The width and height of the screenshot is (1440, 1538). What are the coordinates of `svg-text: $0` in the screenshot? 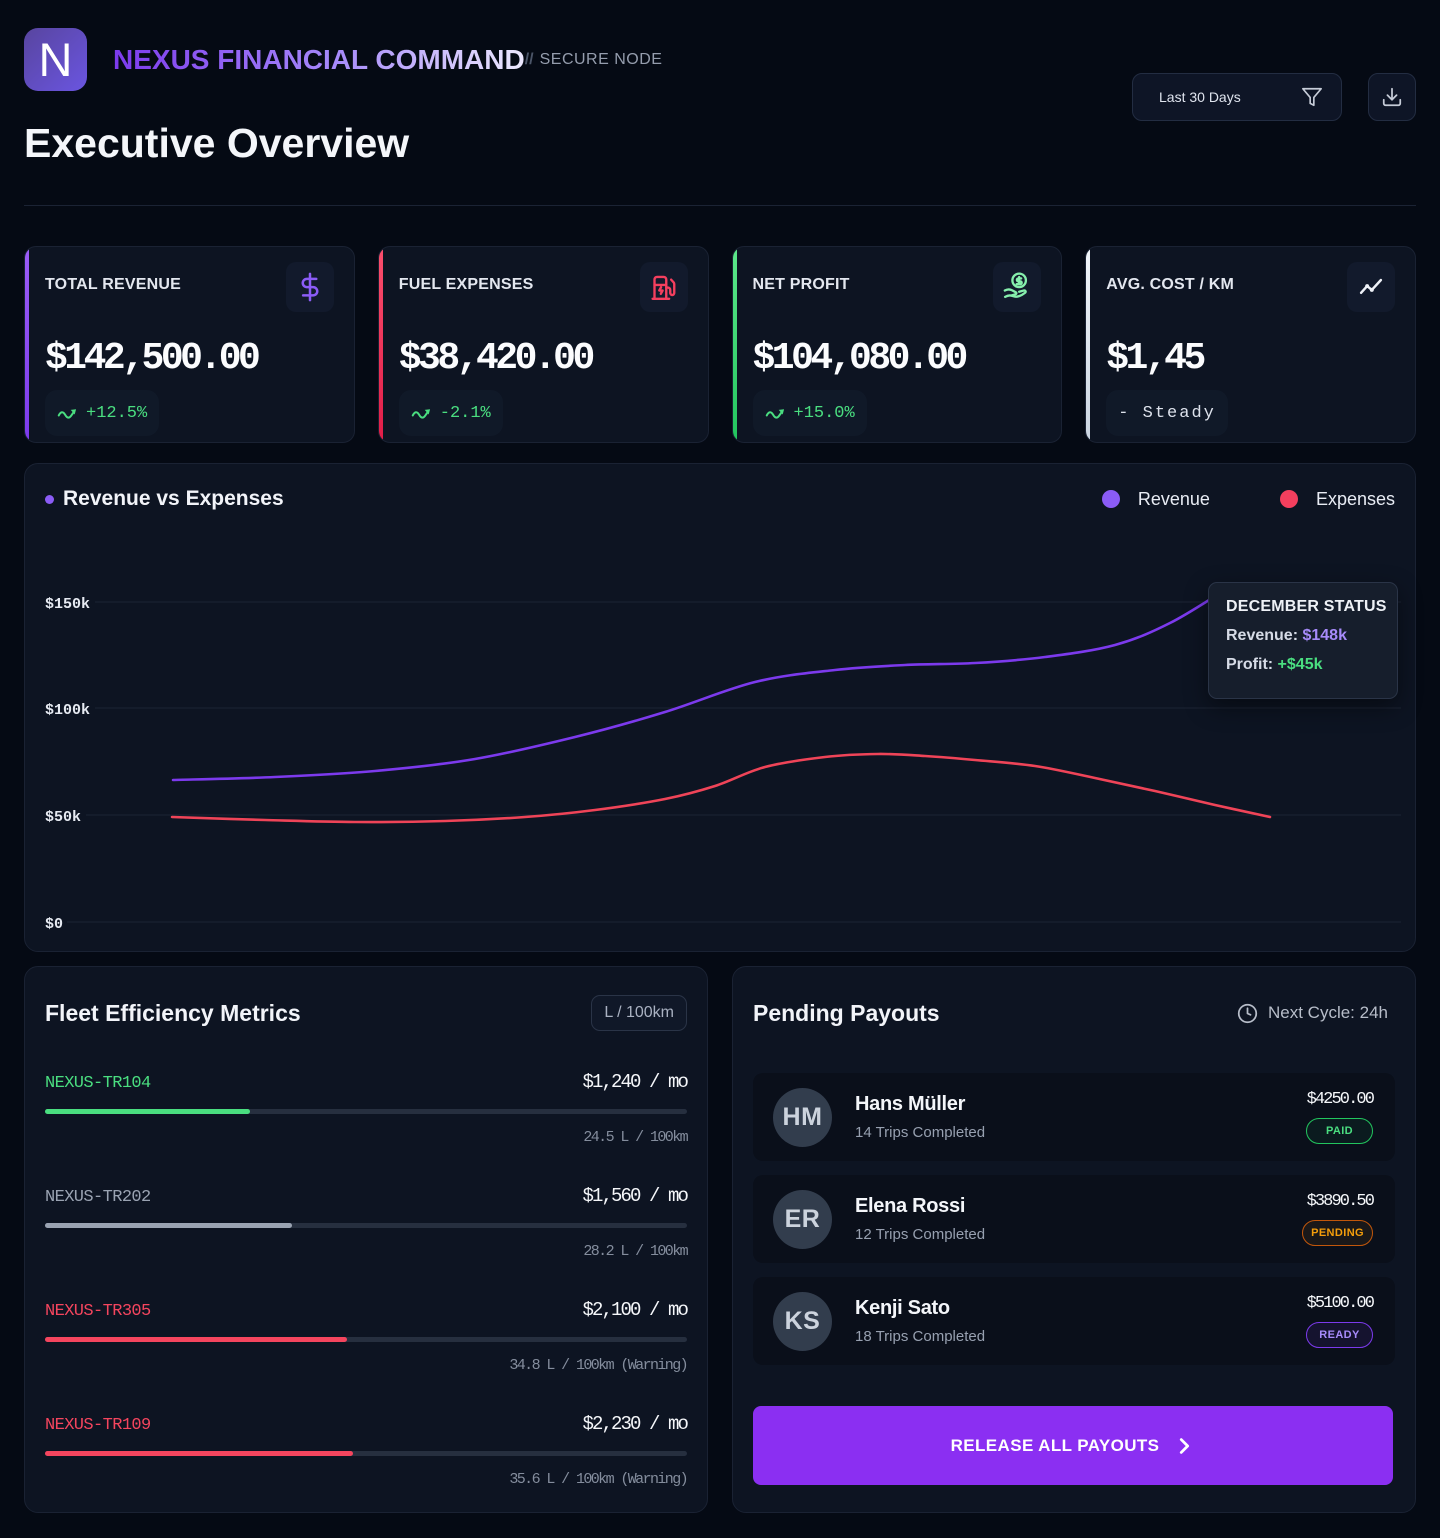 It's located at (54, 924).